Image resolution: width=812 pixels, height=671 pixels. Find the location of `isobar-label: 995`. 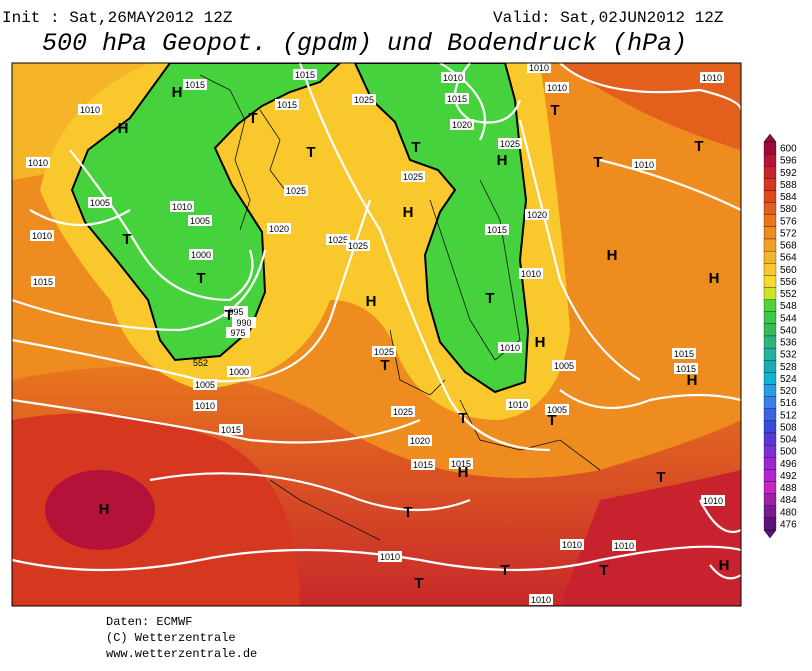

isobar-label: 995 is located at coordinates (235, 312).